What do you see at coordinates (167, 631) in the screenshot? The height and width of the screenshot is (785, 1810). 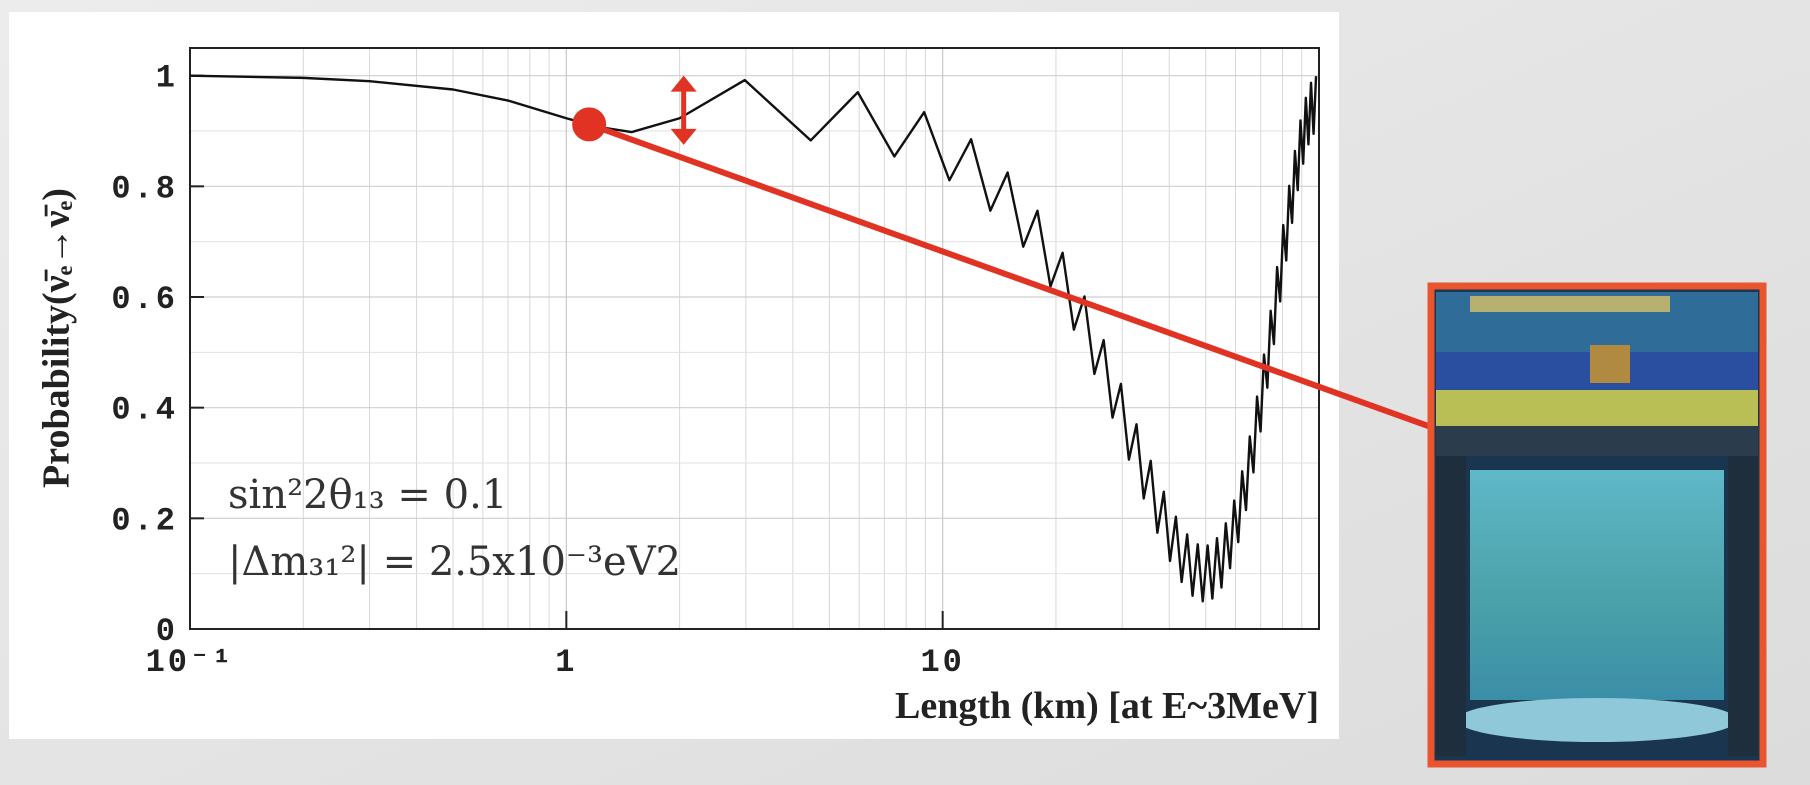 I see `y-tick-label: 0` at bounding box center [167, 631].